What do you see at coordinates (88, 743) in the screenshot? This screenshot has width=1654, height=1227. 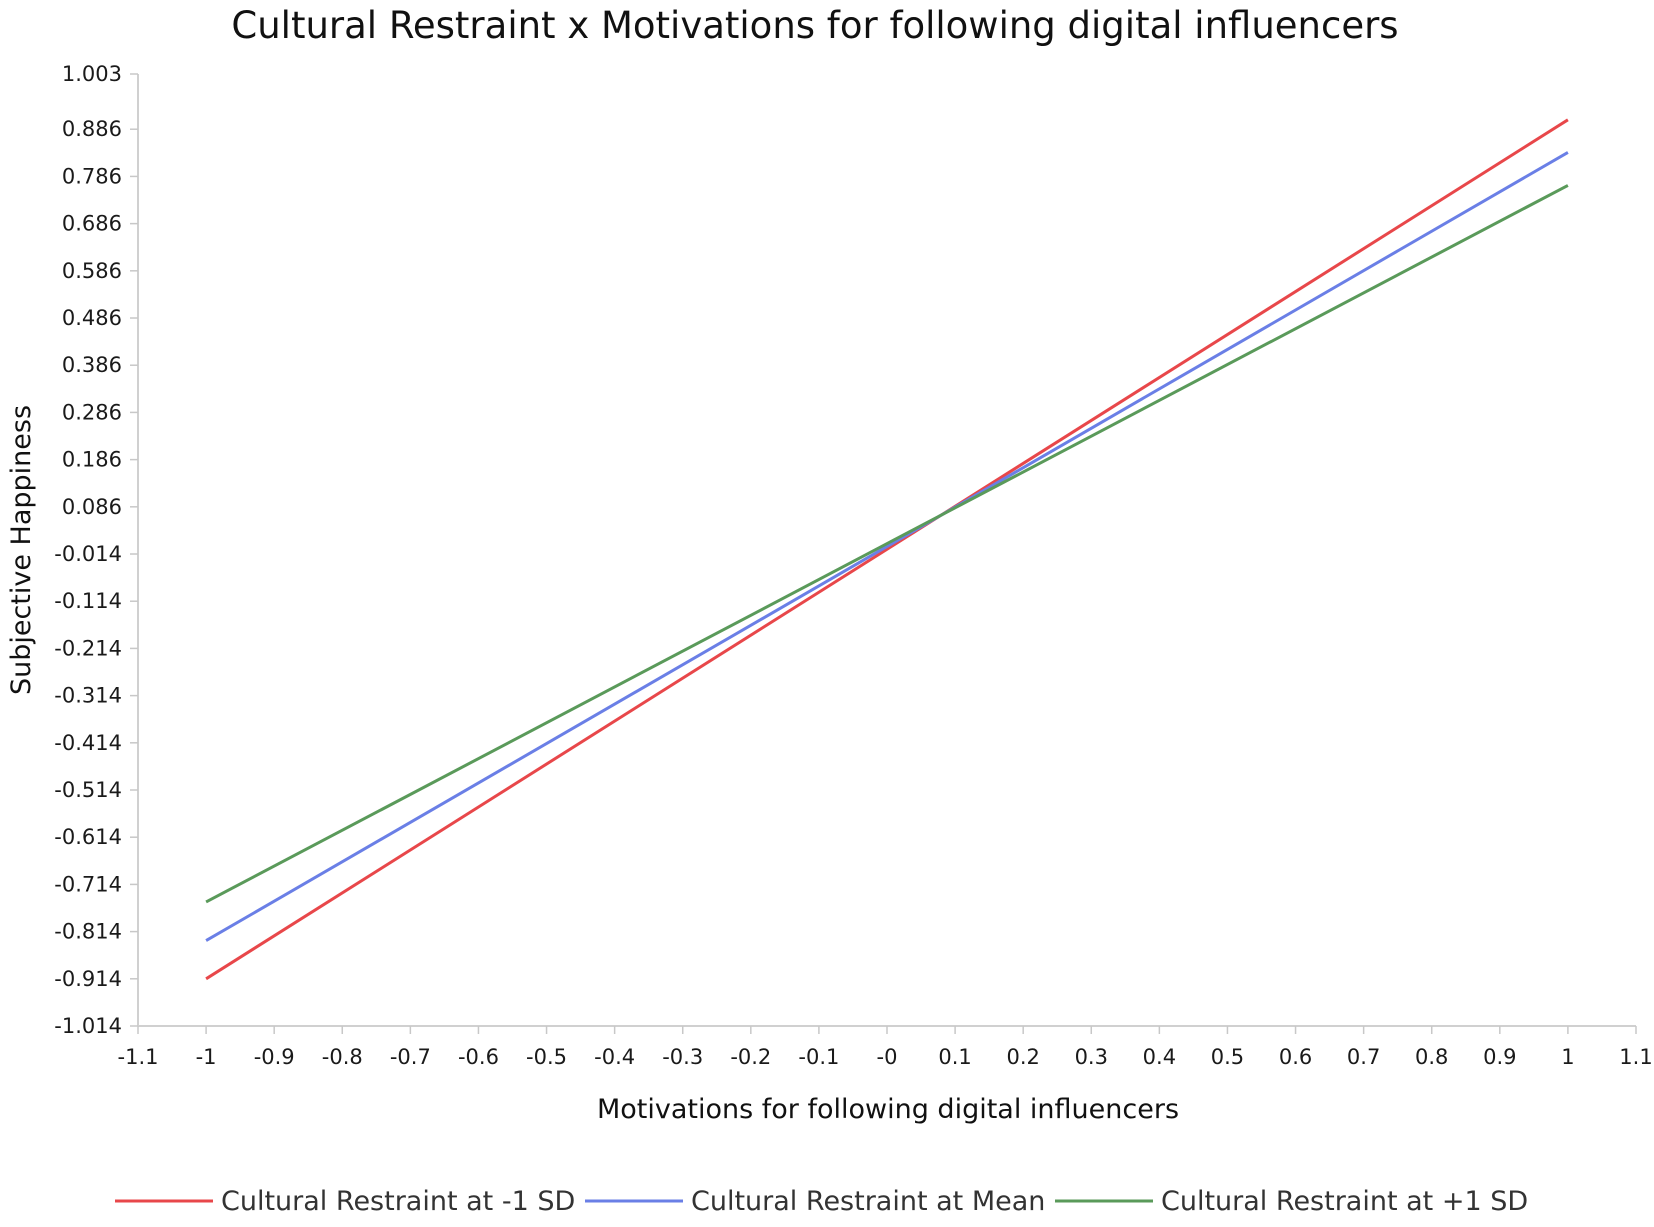 I see `y-tick-label: -0.414` at bounding box center [88, 743].